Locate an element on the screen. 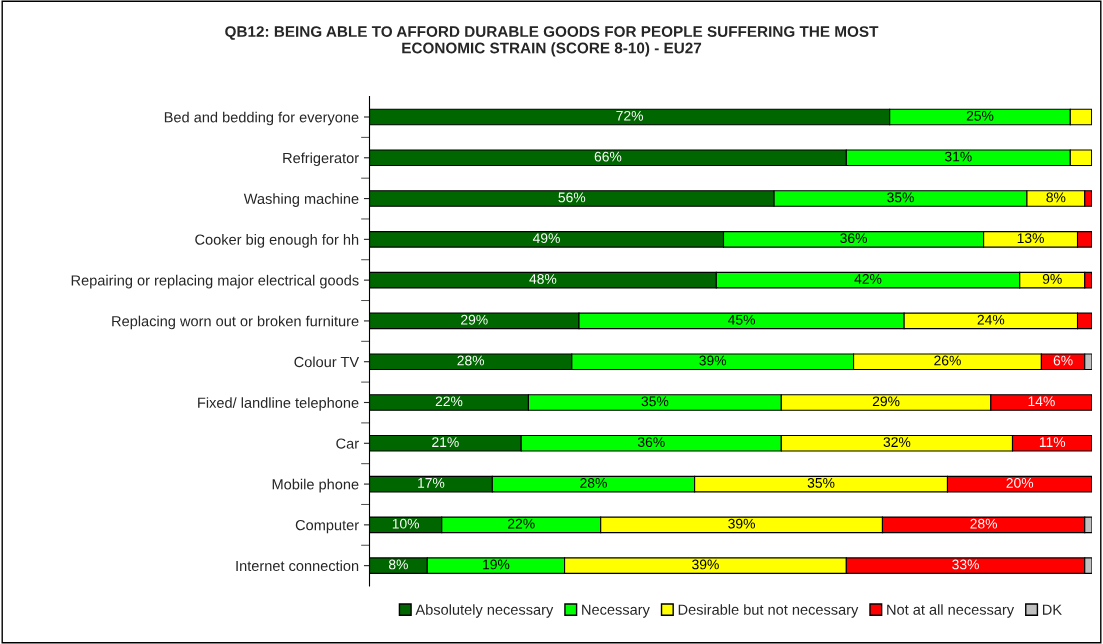  data-label: 42% is located at coordinates (868, 279).